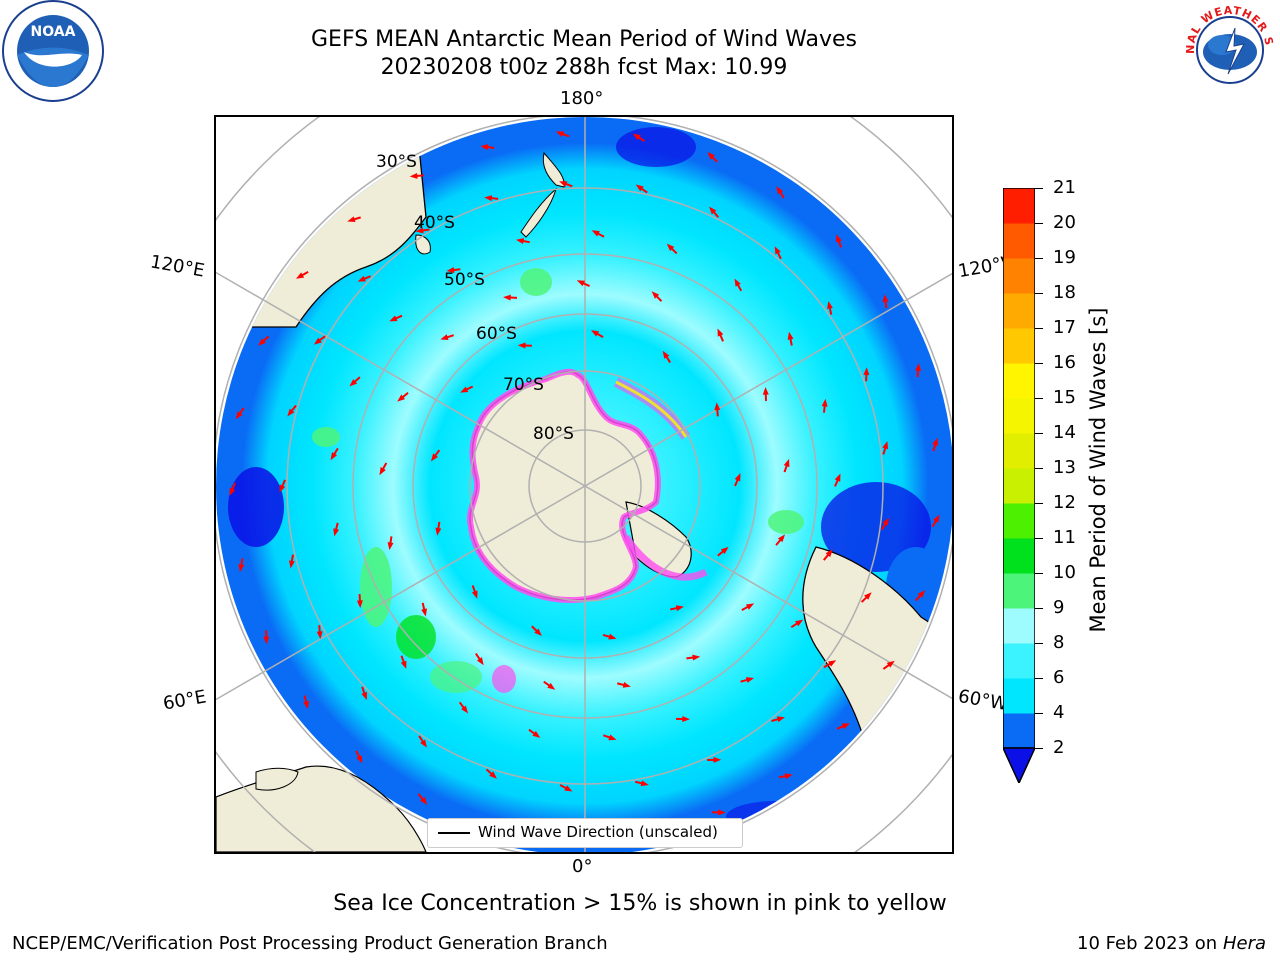 This screenshot has width=1280, height=960. What do you see at coordinates (464, 280) in the screenshot?
I see `lat-label-50s: 50°S` at bounding box center [464, 280].